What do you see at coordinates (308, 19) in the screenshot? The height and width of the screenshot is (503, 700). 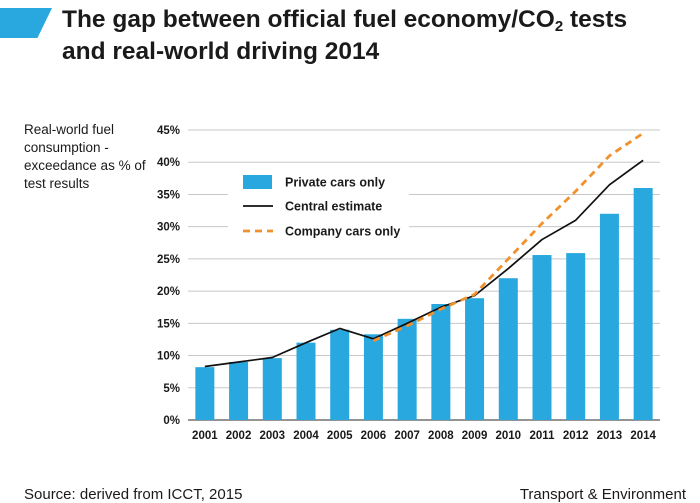 I see `title-line1: The gap between official fuel economy/CO` at bounding box center [308, 19].